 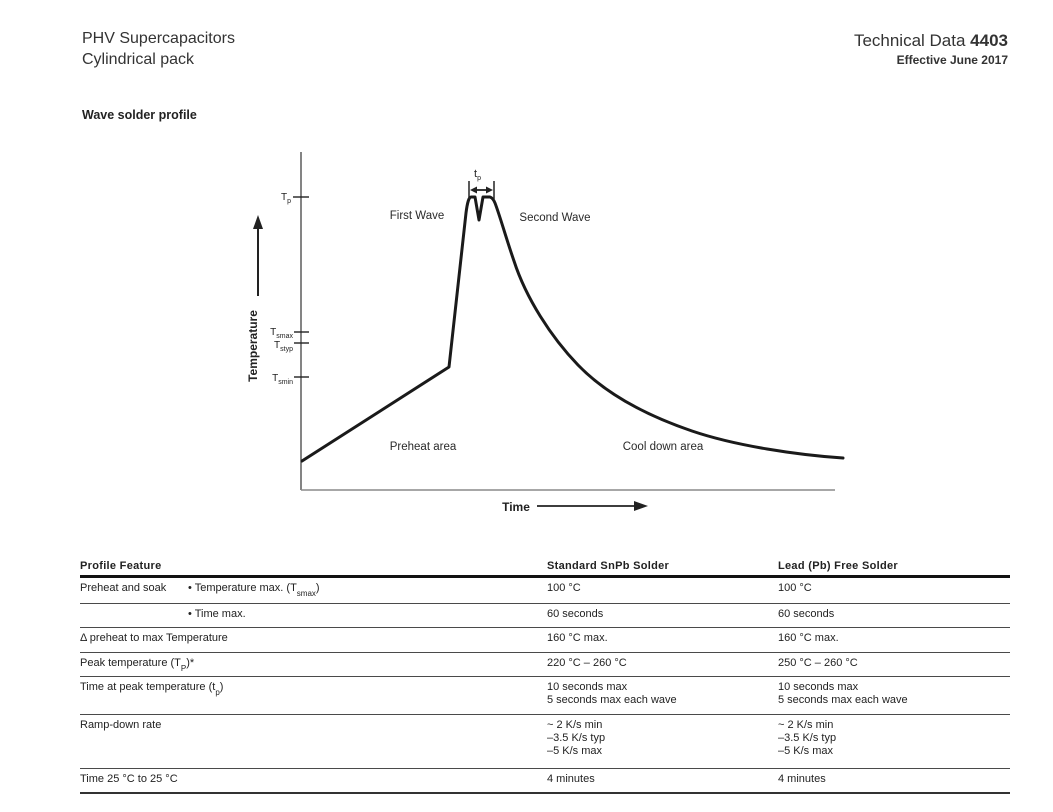 What do you see at coordinates (571, 779) in the screenshot?
I see `snpb-value: 4 minutes` at bounding box center [571, 779].